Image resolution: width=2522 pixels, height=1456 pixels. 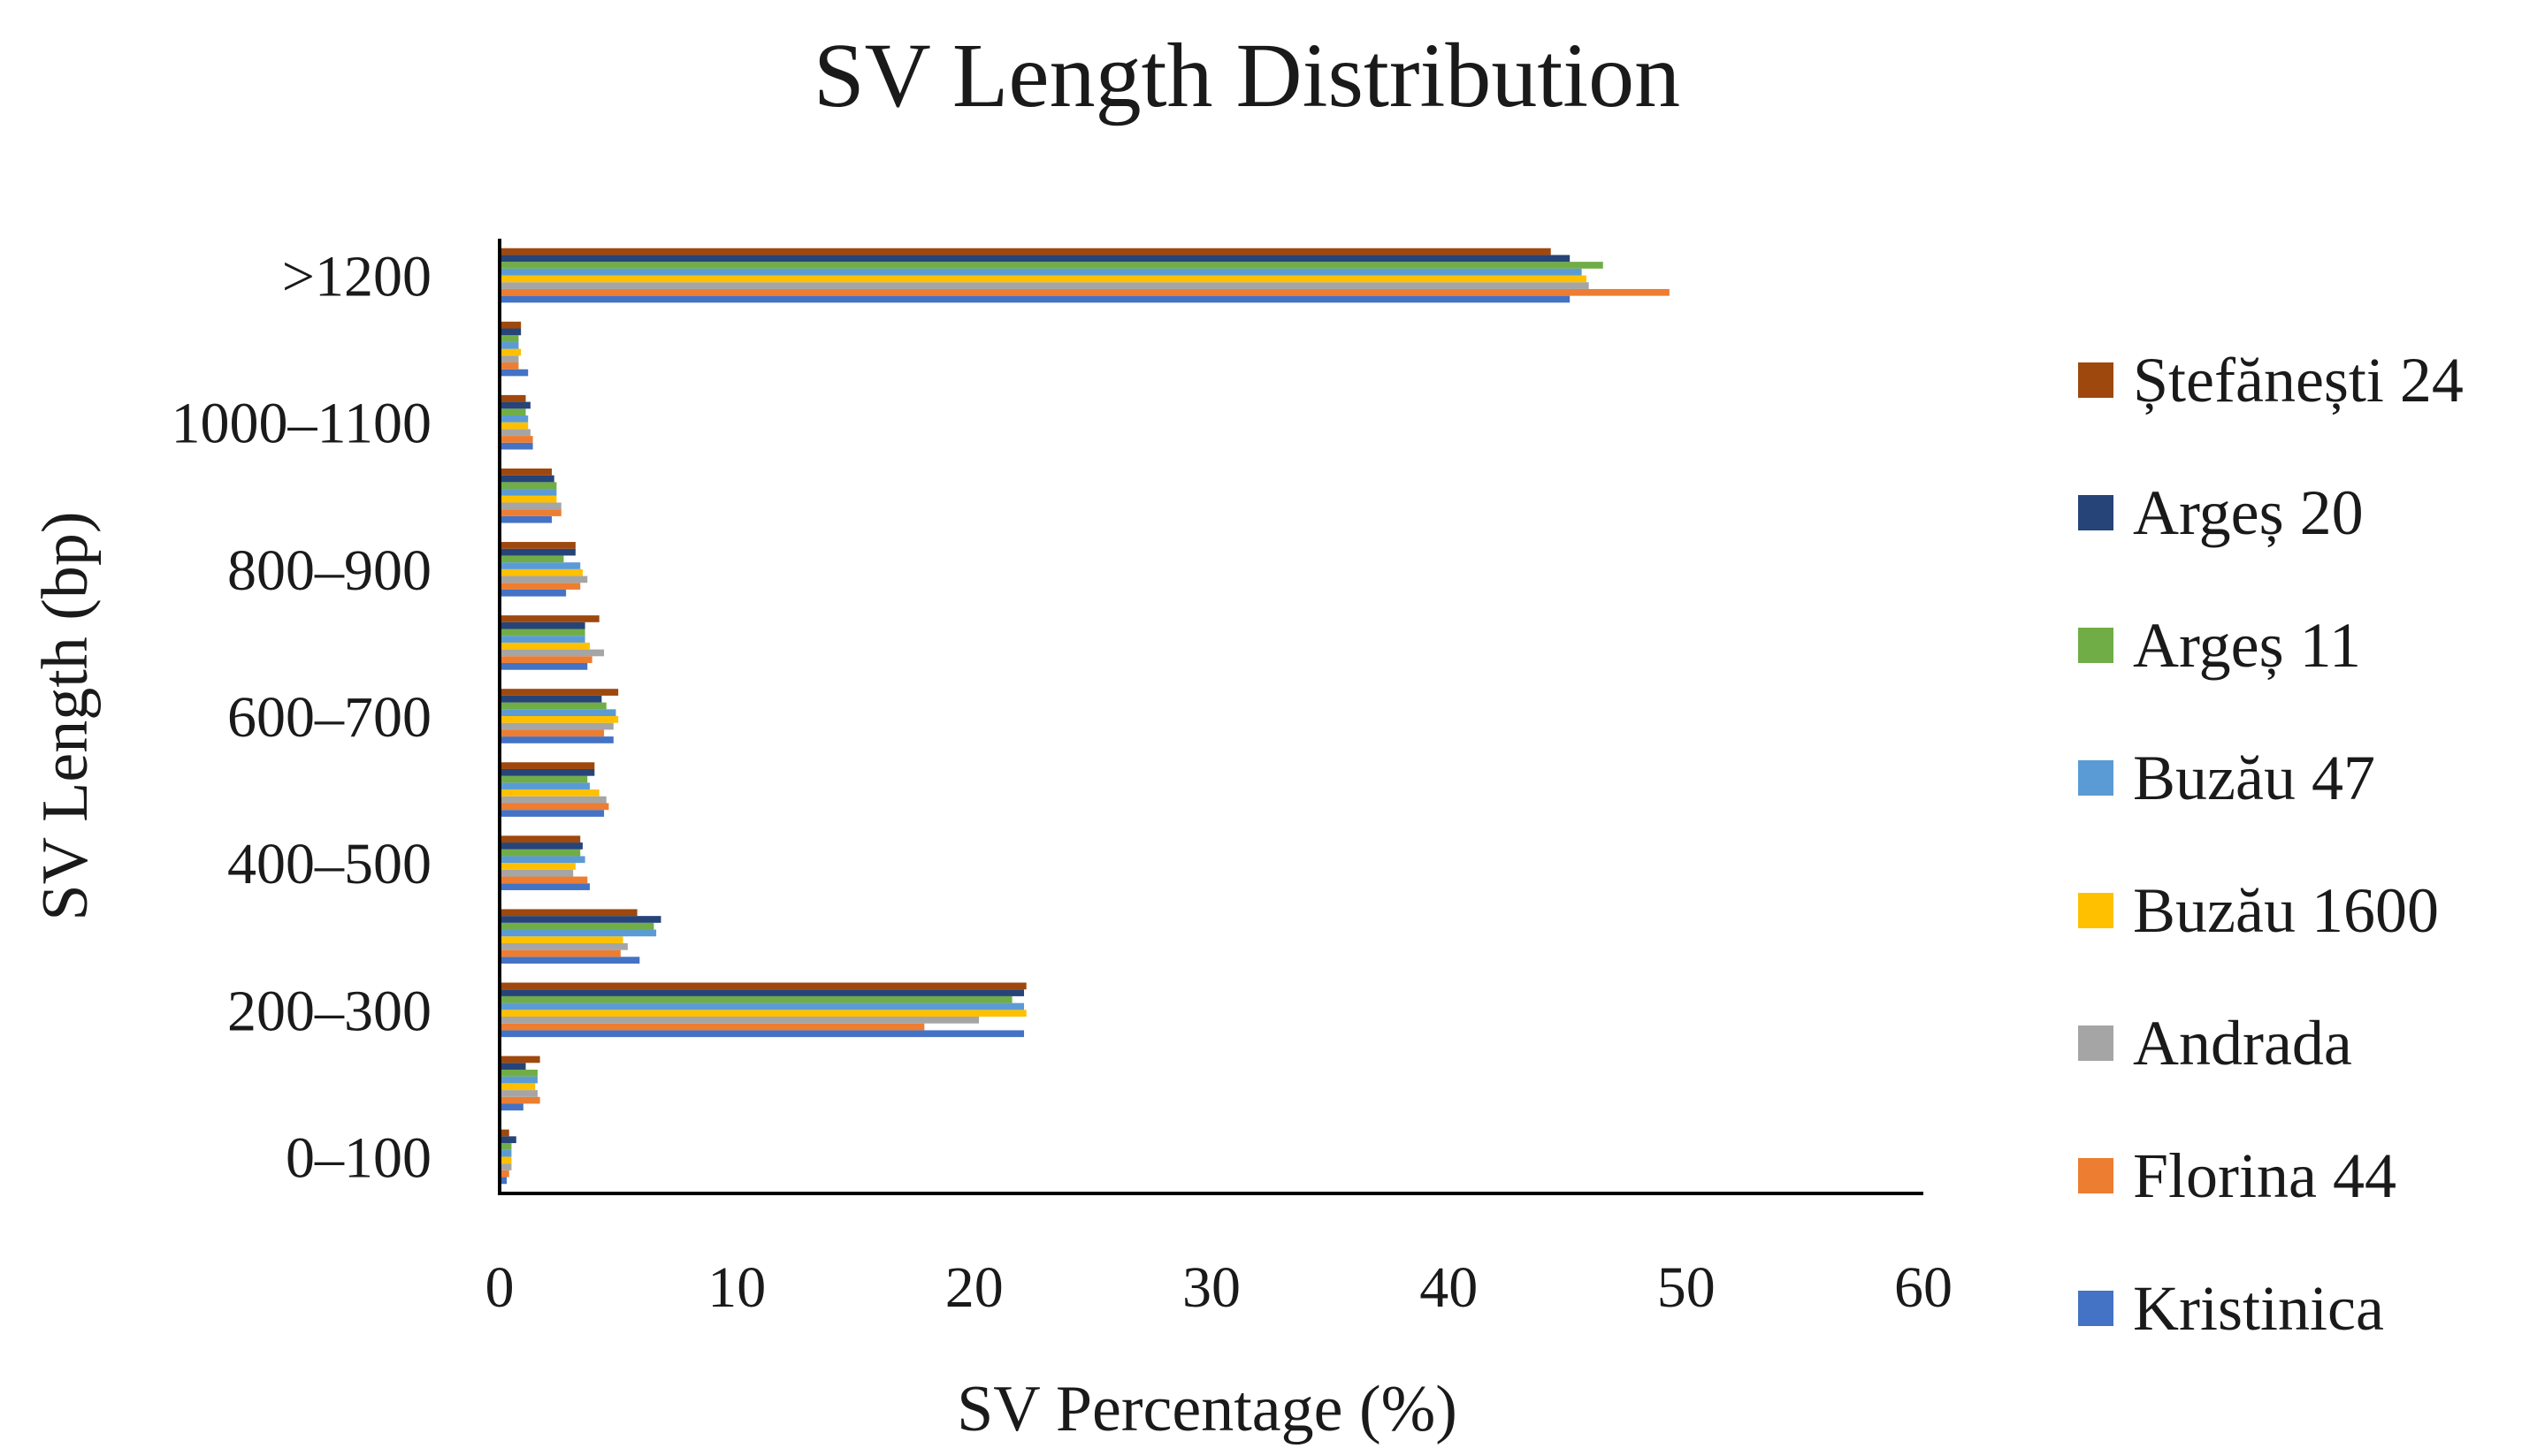 I want to click on x-tick-label: 10, so click(x=736, y=1287).